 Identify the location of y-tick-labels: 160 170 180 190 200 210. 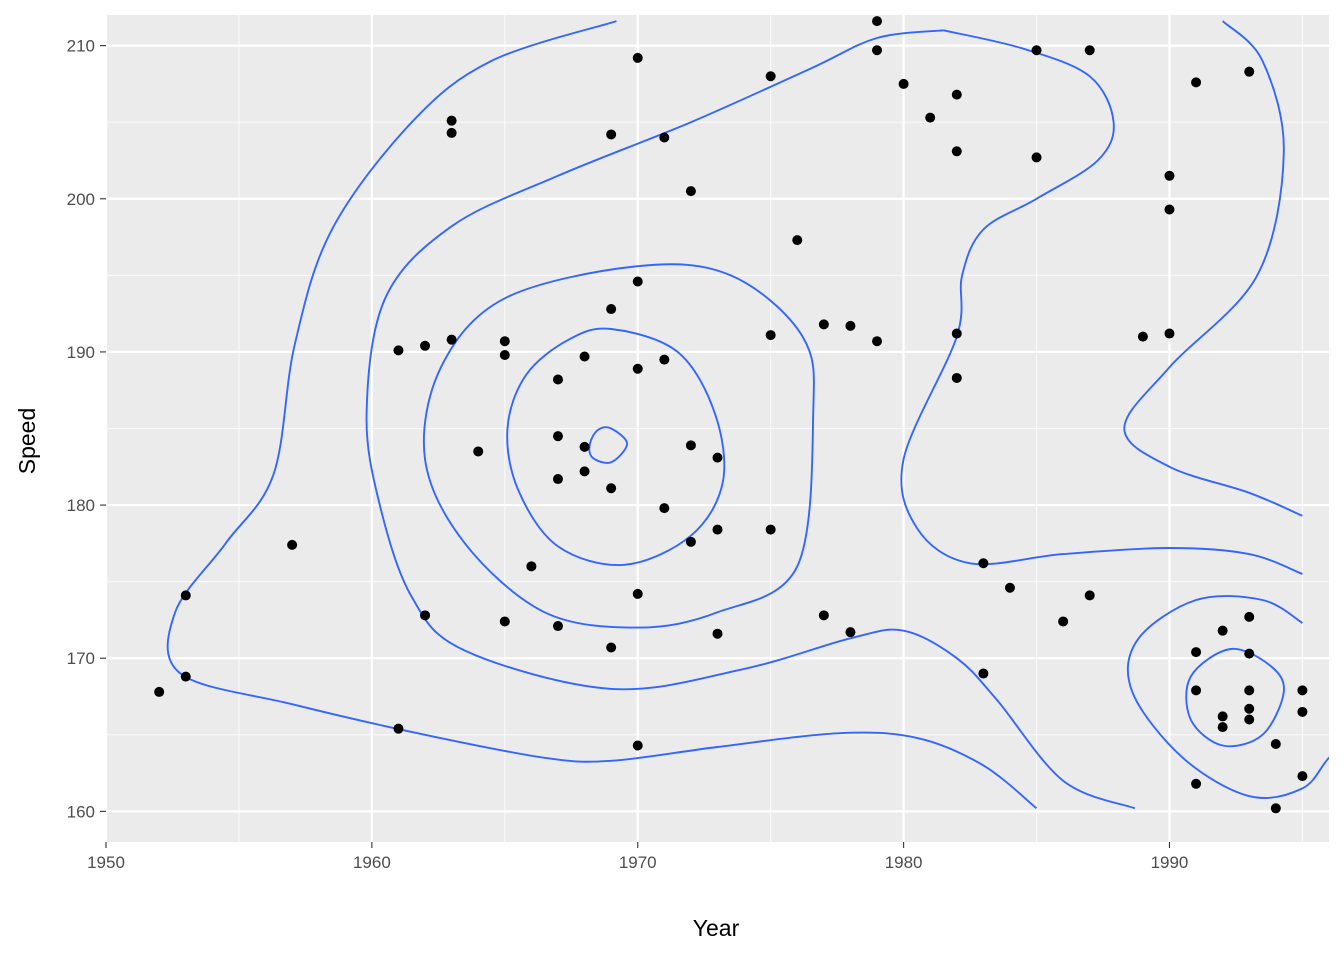
(81, 429).